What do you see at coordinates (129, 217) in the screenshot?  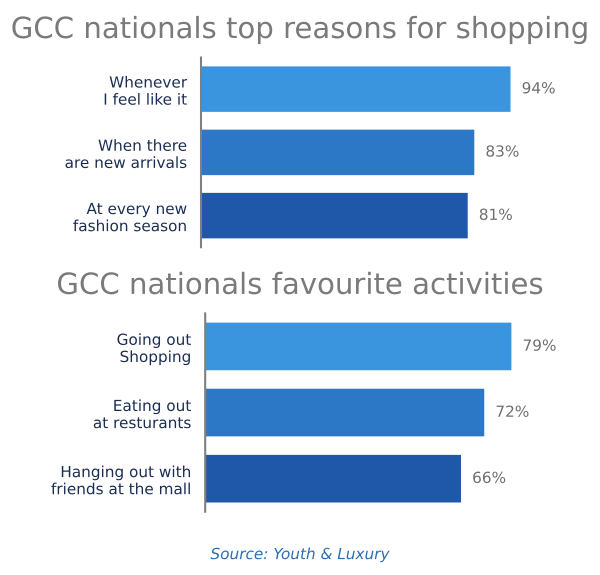 I see `y-tick-label: At every new fashion season` at bounding box center [129, 217].